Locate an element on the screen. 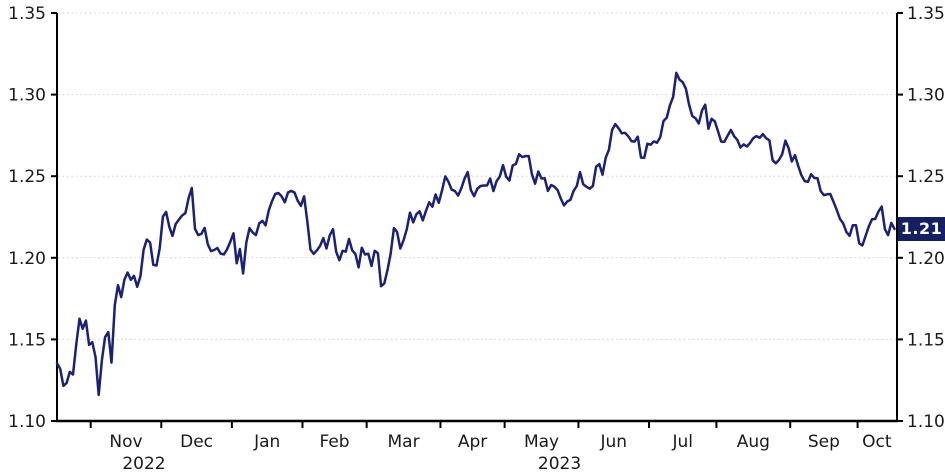  x-tick-label-month: Mar is located at coordinates (404, 442).